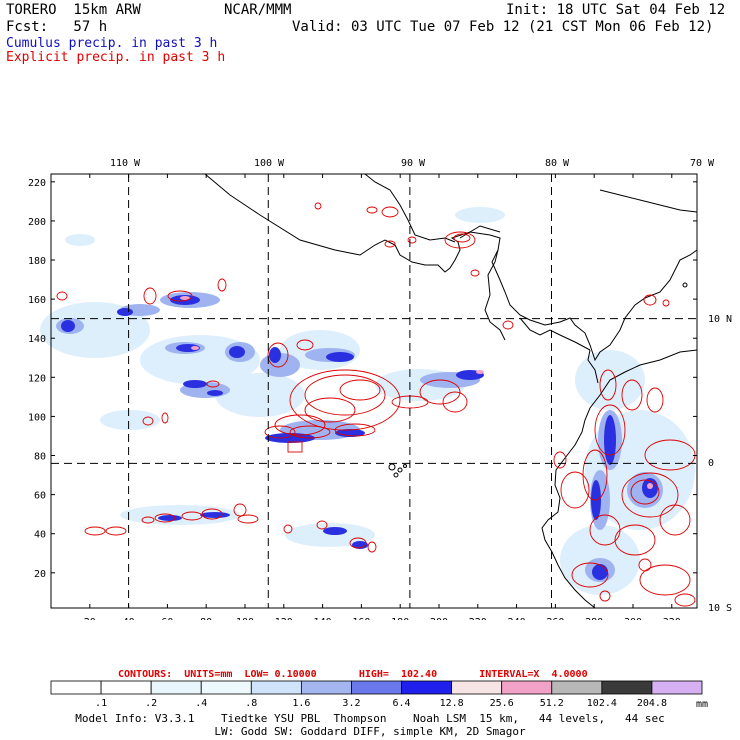 The image size is (740, 740). I want to click on legend-threshold-label: 1.6, so click(301, 703).